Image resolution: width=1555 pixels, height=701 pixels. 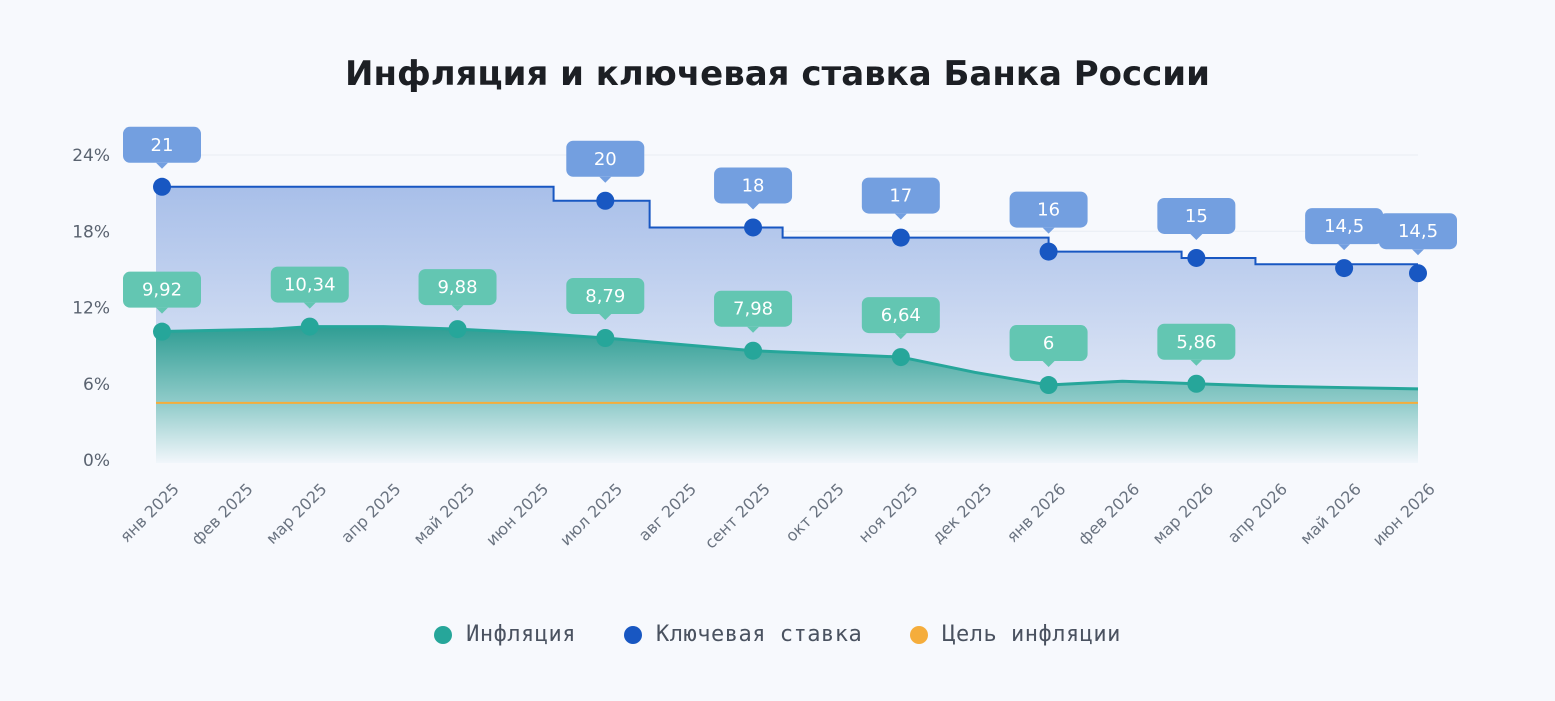 I want to click on x-tick-label: май 2026, so click(x=1330, y=513).